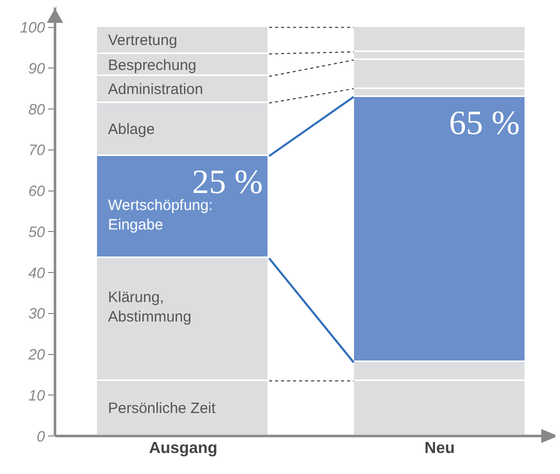 The height and width of the screenshot is (474, 560). I want to click on y-tick-label: 0, so click(41, 437).